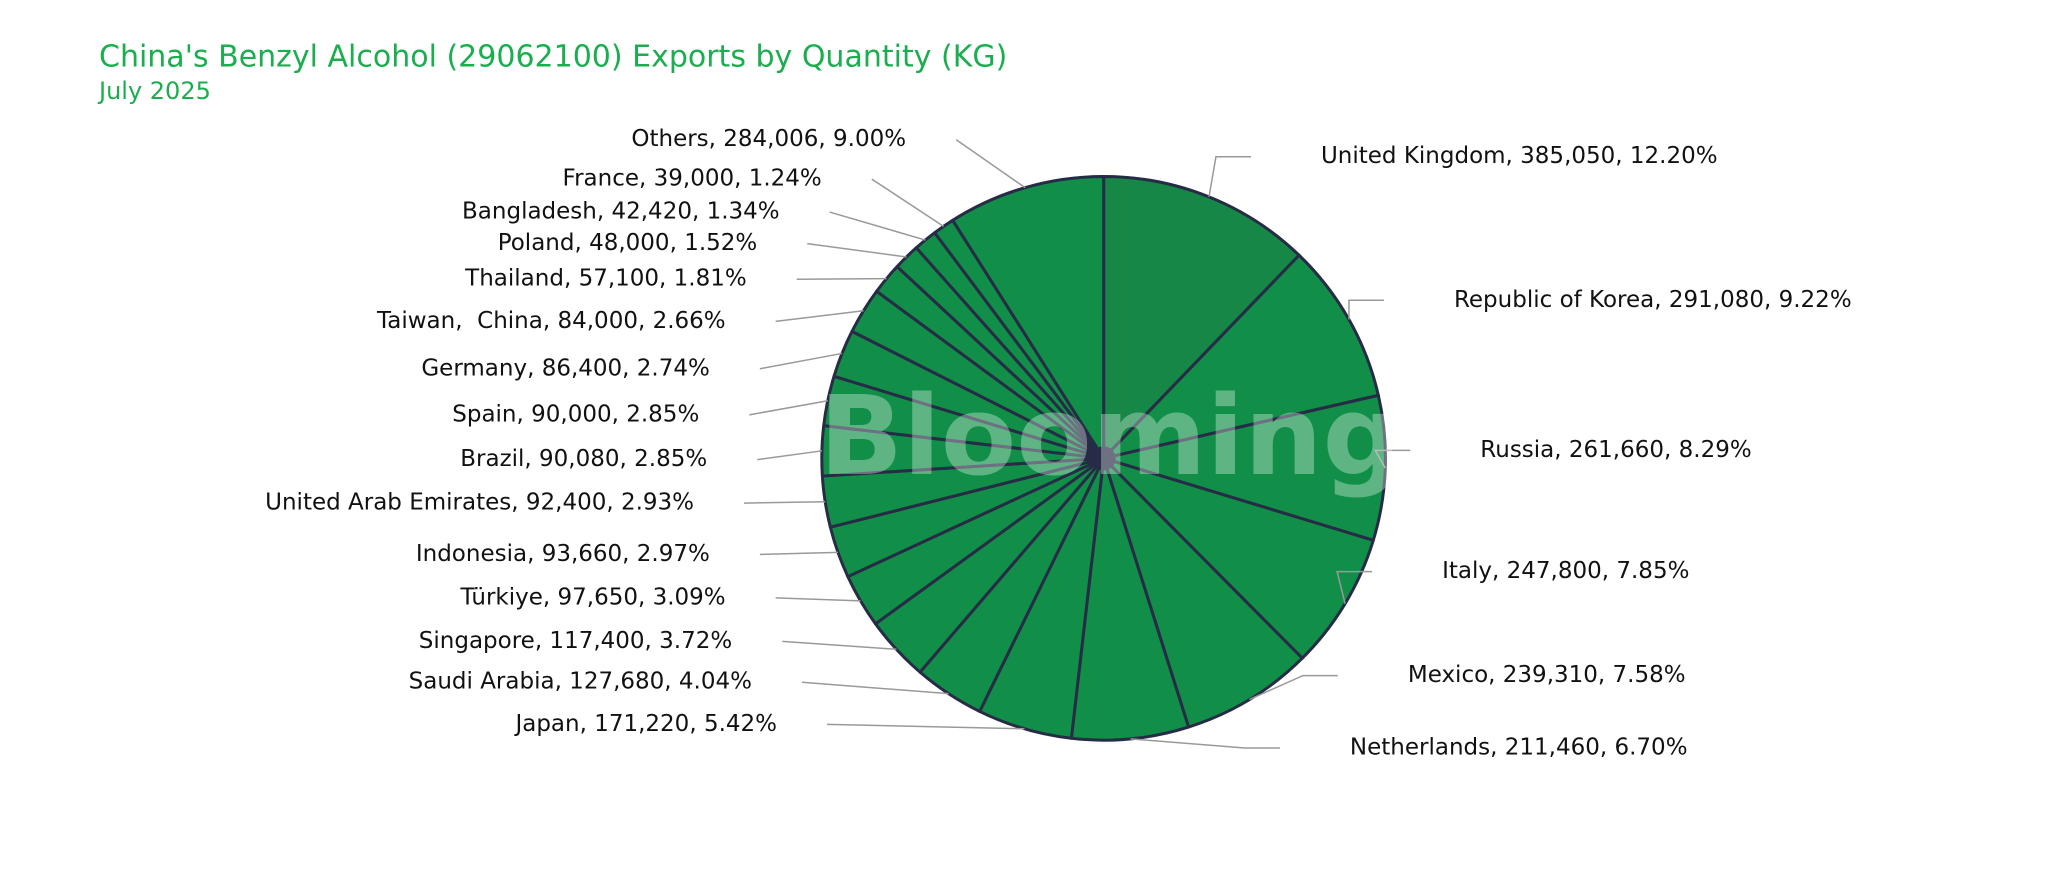 This screenshot has width=2054, height=886. Describe the element at coordinates (645, 724) in the screenshot. I see `data-label: Japan, 171,220, 5.42%` at that location.